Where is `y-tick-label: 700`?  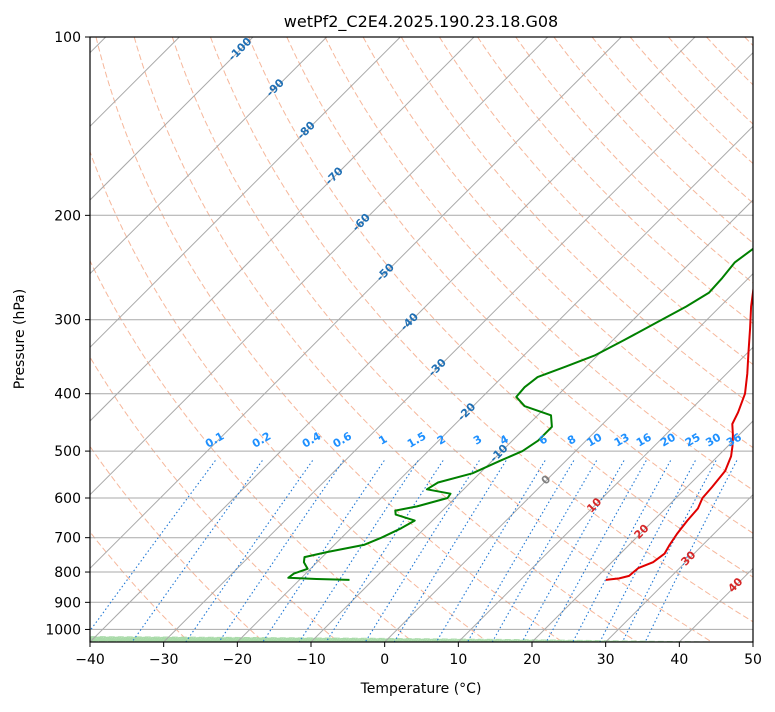
y-tick-label: 700 is located at coordinates (67, 539).